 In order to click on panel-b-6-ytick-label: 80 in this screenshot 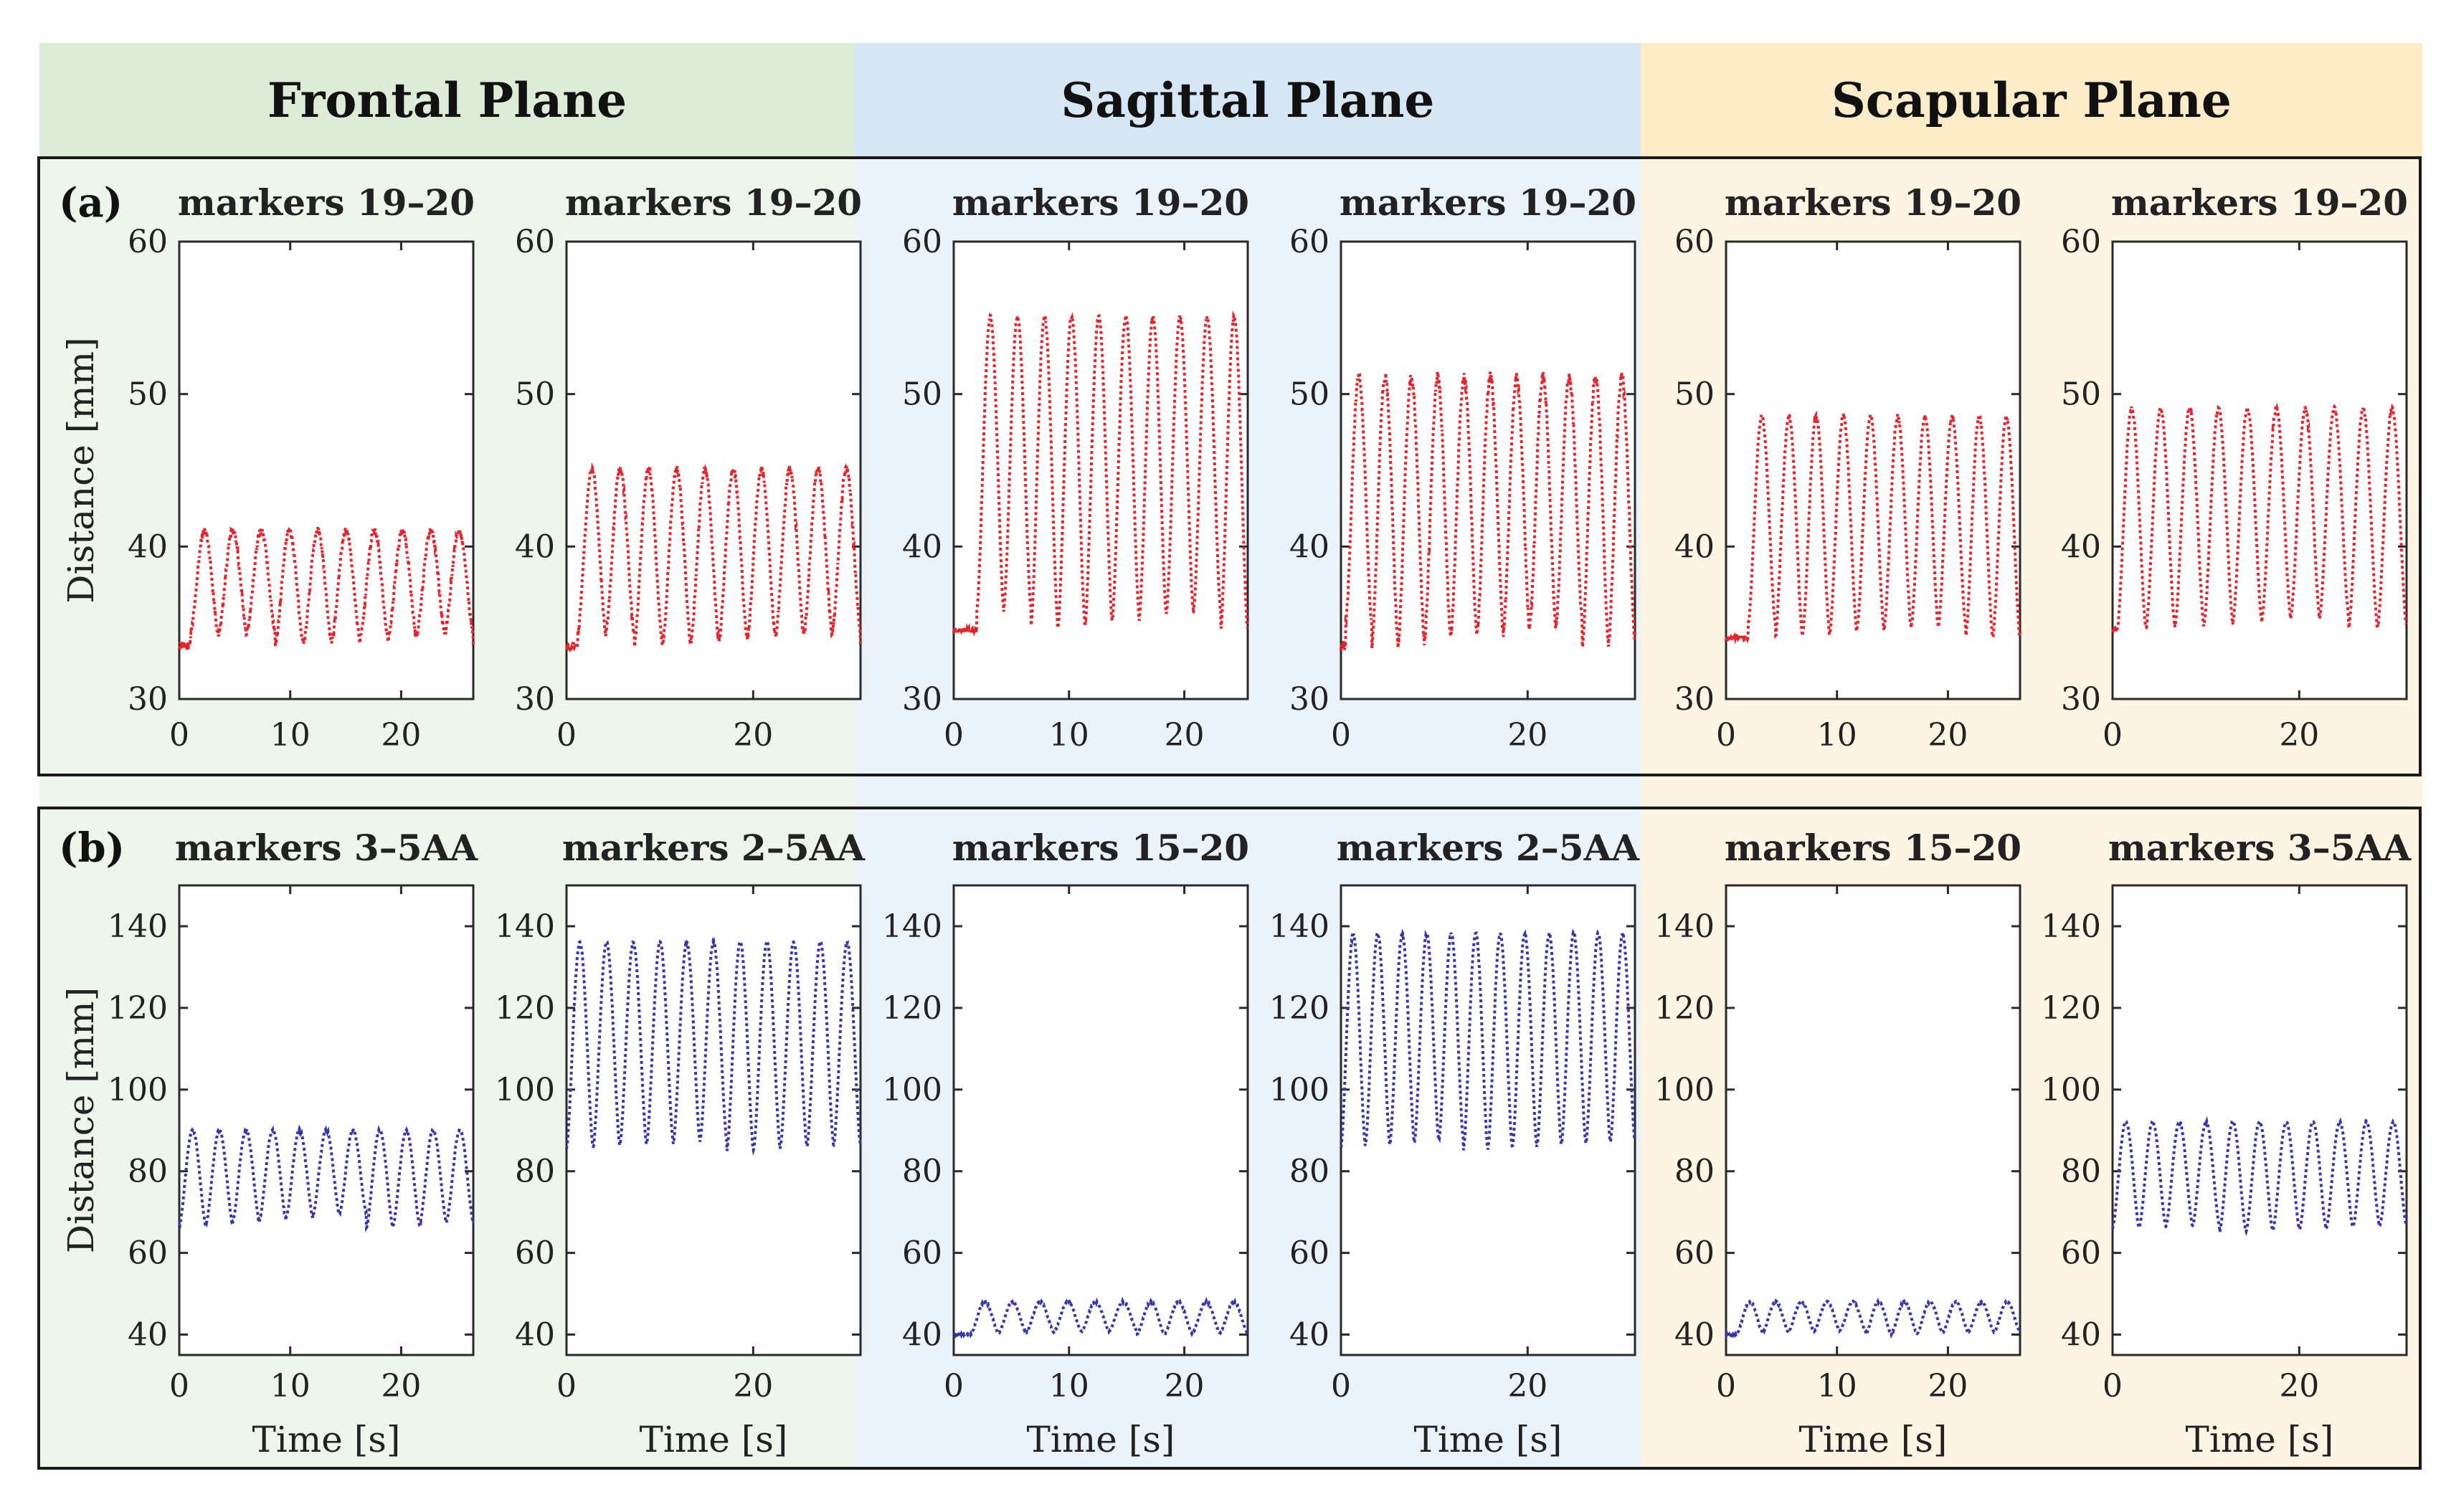, I will do `click(2081, 1172)`.